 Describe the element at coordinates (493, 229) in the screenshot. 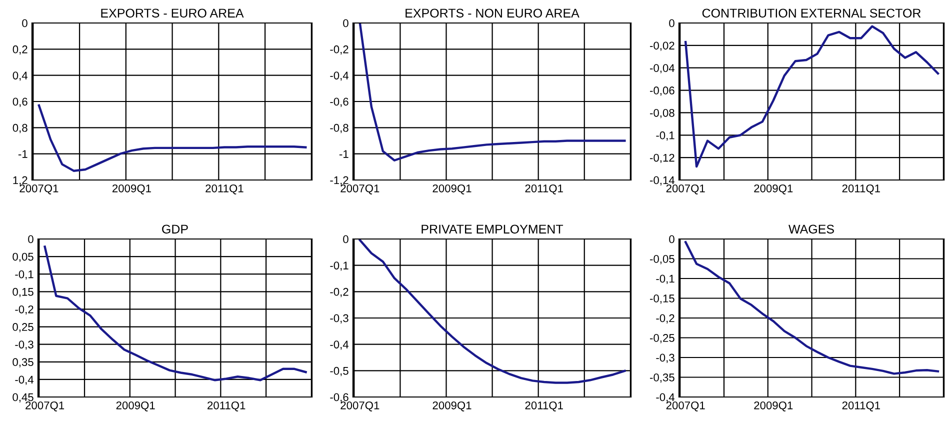

I see `chart-title: PRIVATE EMPLOYMENT` at that location.